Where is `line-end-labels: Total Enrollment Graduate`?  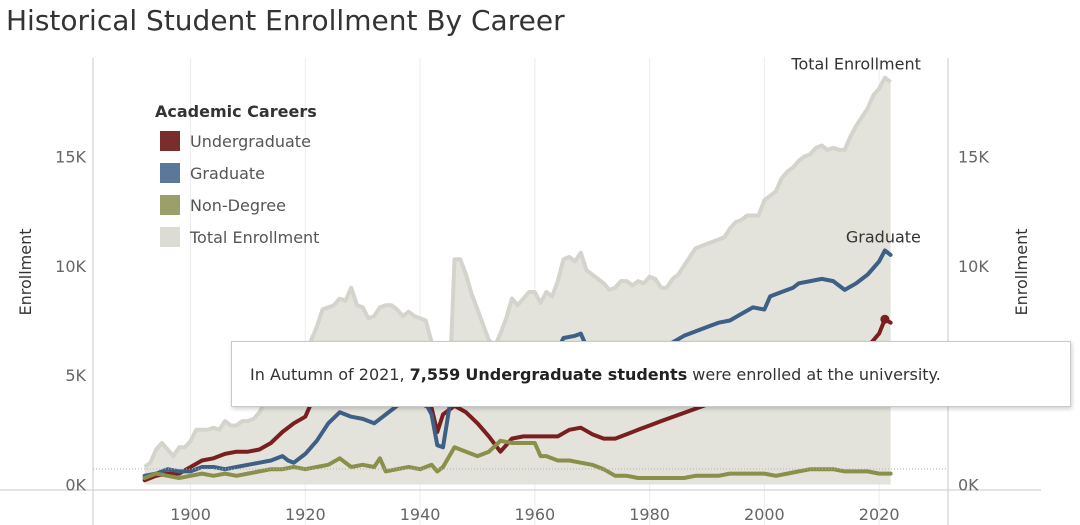
line-end-labels: Total Enrollment Graduate is located at coordinates (855, 151).